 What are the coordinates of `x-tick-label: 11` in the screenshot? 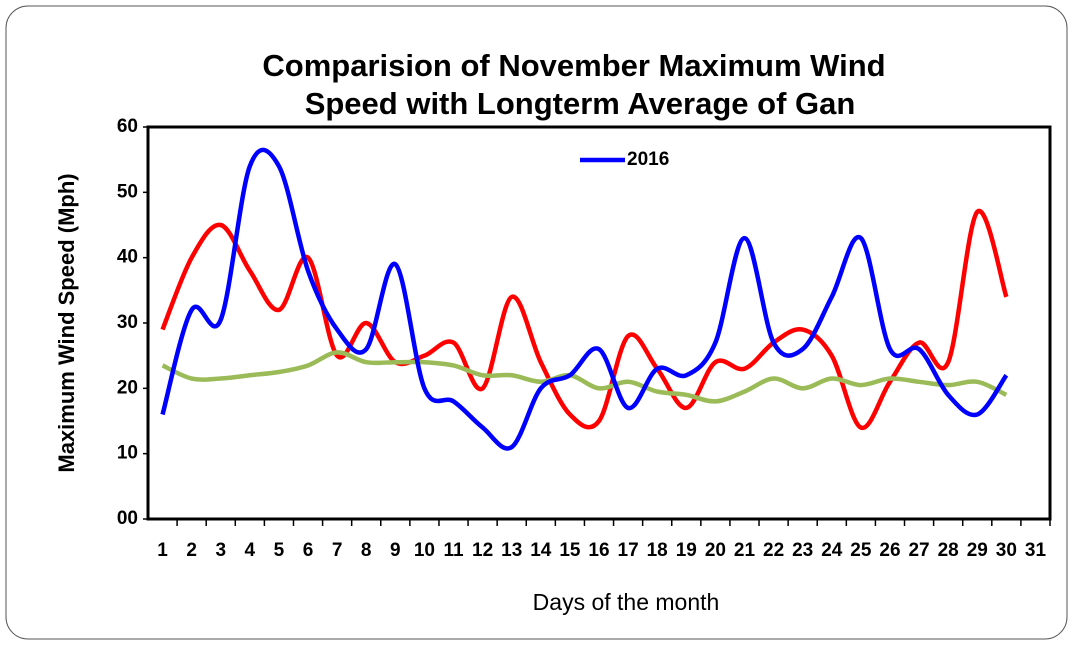 It's located at (453, 550).